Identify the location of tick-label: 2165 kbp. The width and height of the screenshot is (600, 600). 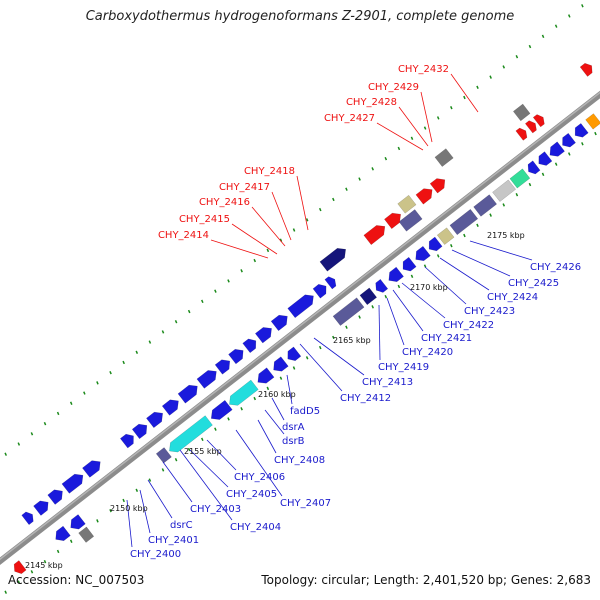
(352, 340).